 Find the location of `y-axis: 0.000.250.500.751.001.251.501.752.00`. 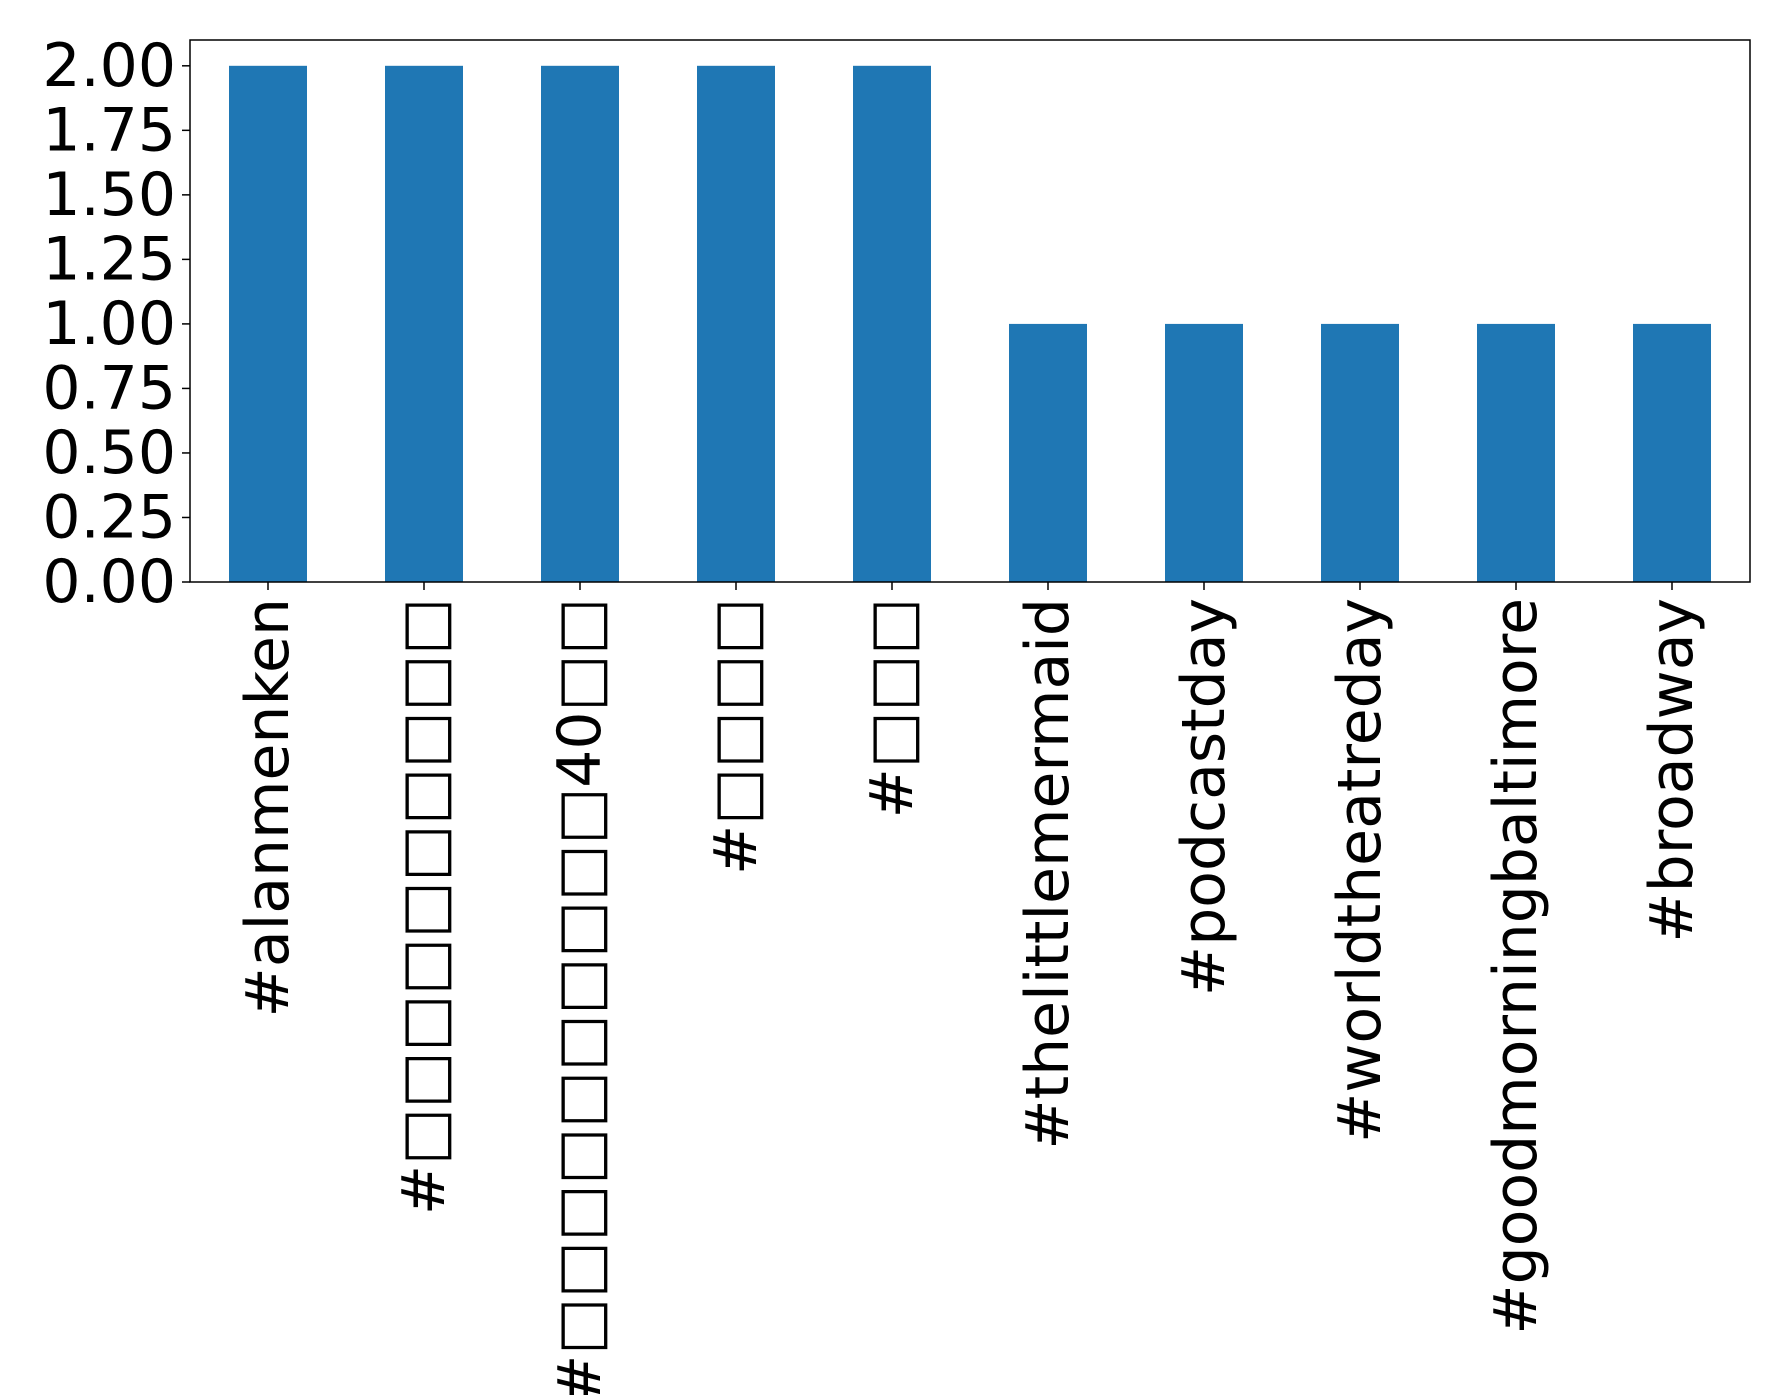

y-axis: 0.000.250.500.751.001.251.501.752.00 is located at coordinates (116, 324).